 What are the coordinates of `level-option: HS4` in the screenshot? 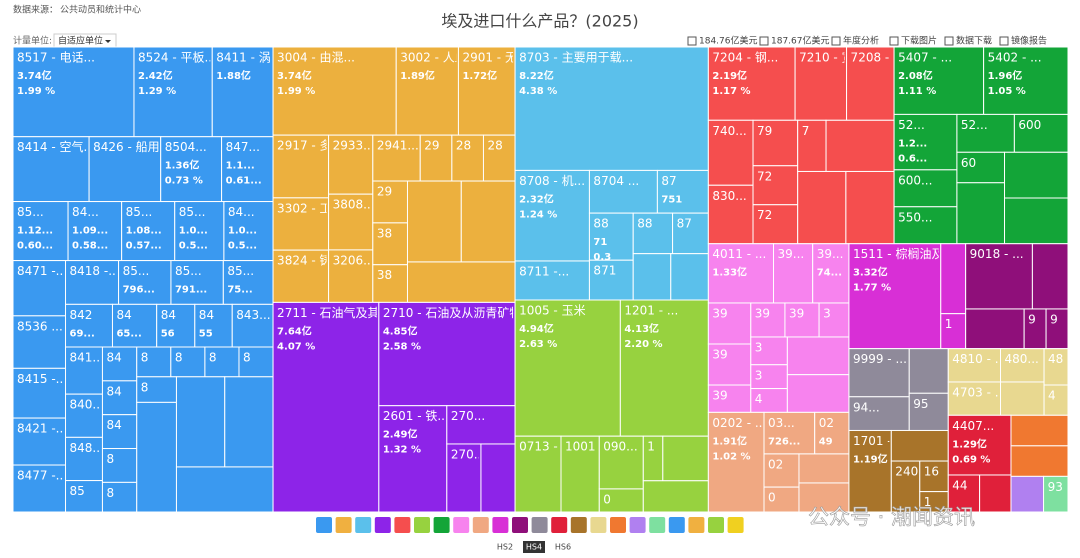 It's located at (534, 547).